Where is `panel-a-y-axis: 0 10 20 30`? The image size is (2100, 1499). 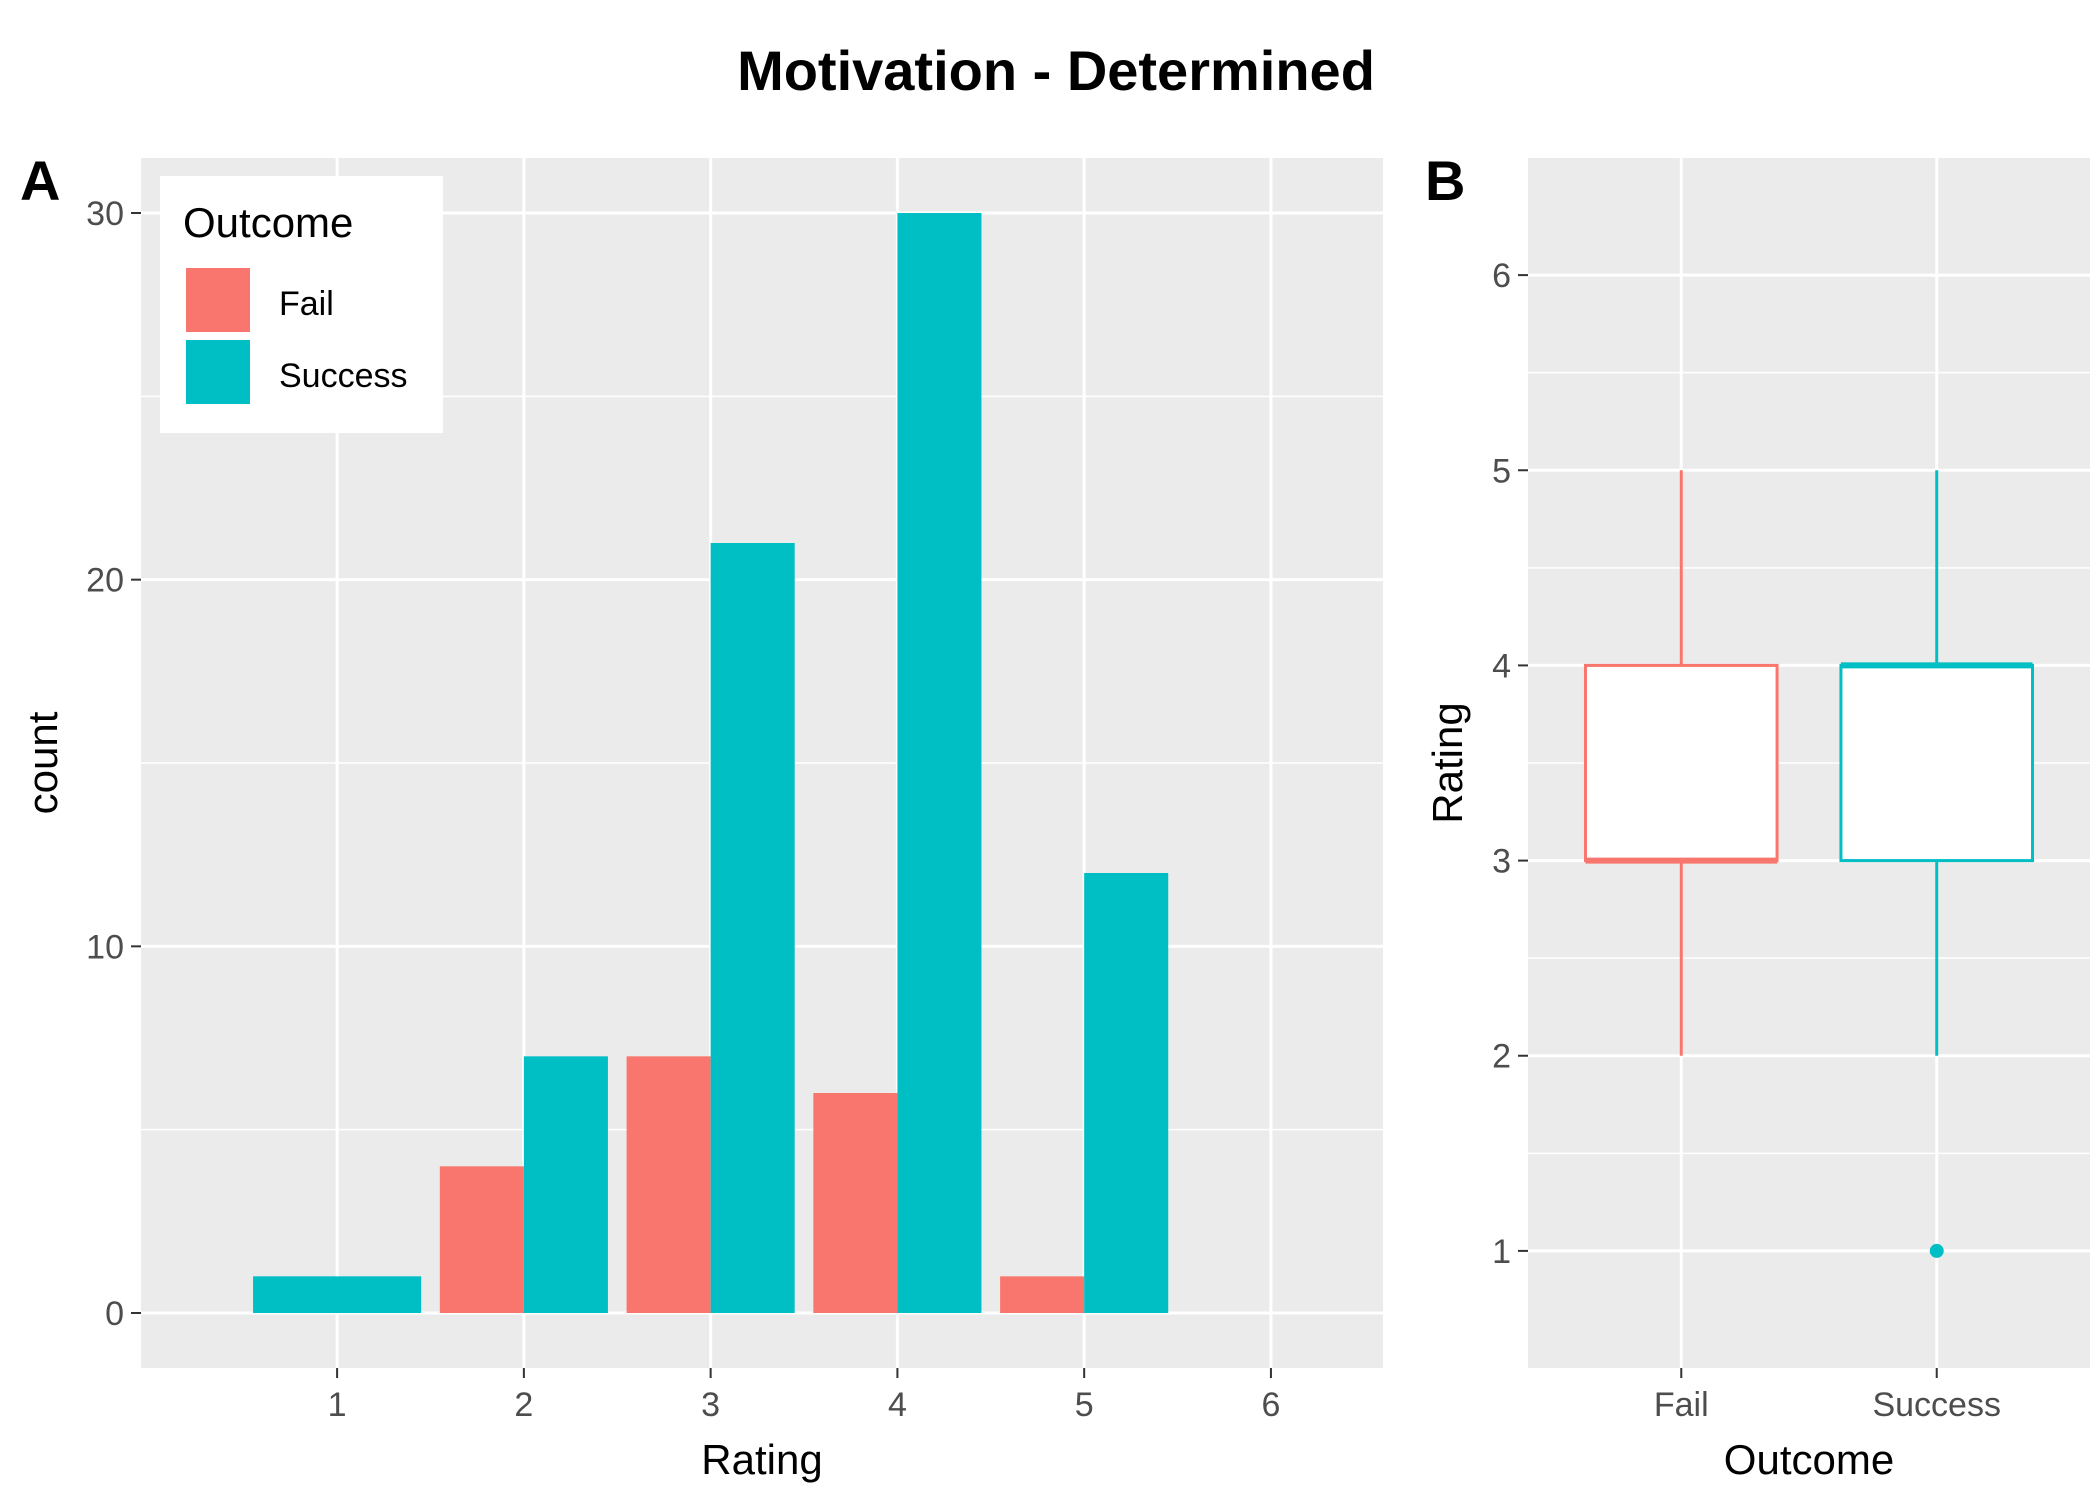 panel-a-y-axis: 0 10 20 30 is located at coordinates (113, 764).